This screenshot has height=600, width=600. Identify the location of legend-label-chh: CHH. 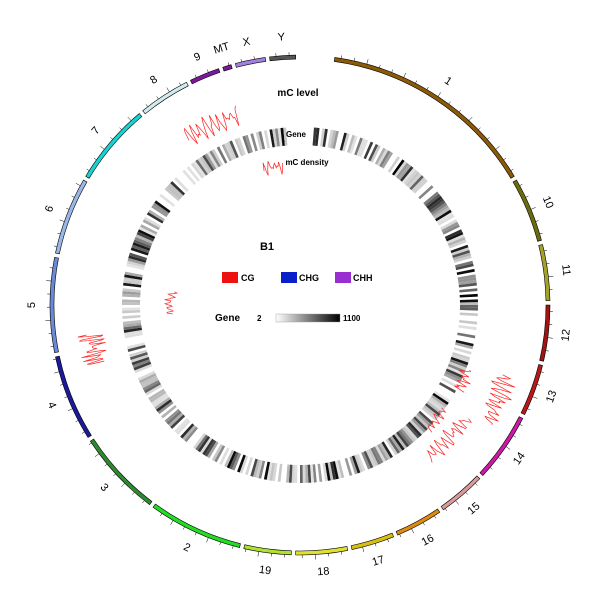
(363, 278).